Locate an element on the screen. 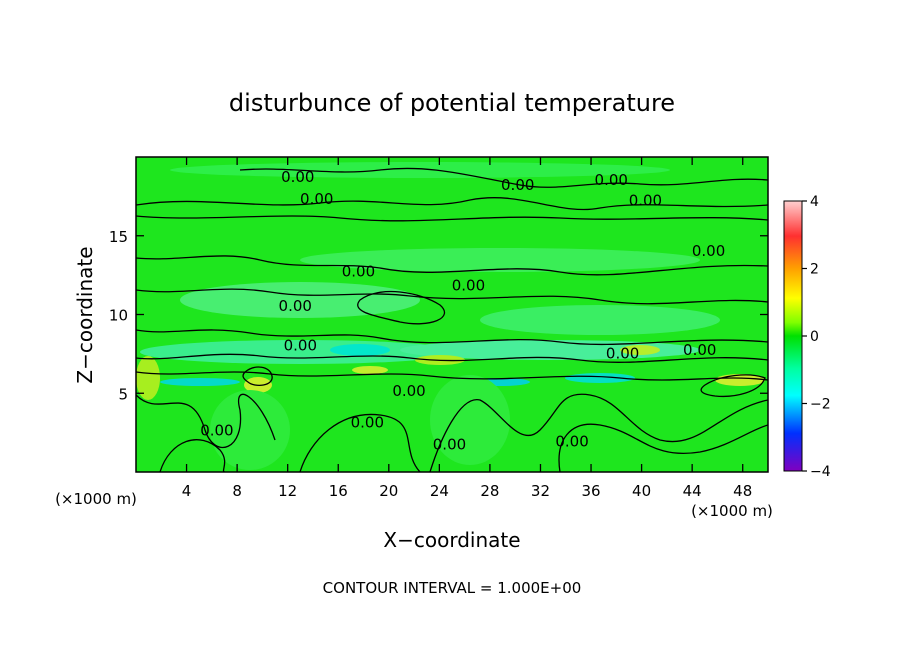 The height and width of the screenshot is (654, 904). x-unit-label-right: (×1000 m) is located at coordinates (732, 511).